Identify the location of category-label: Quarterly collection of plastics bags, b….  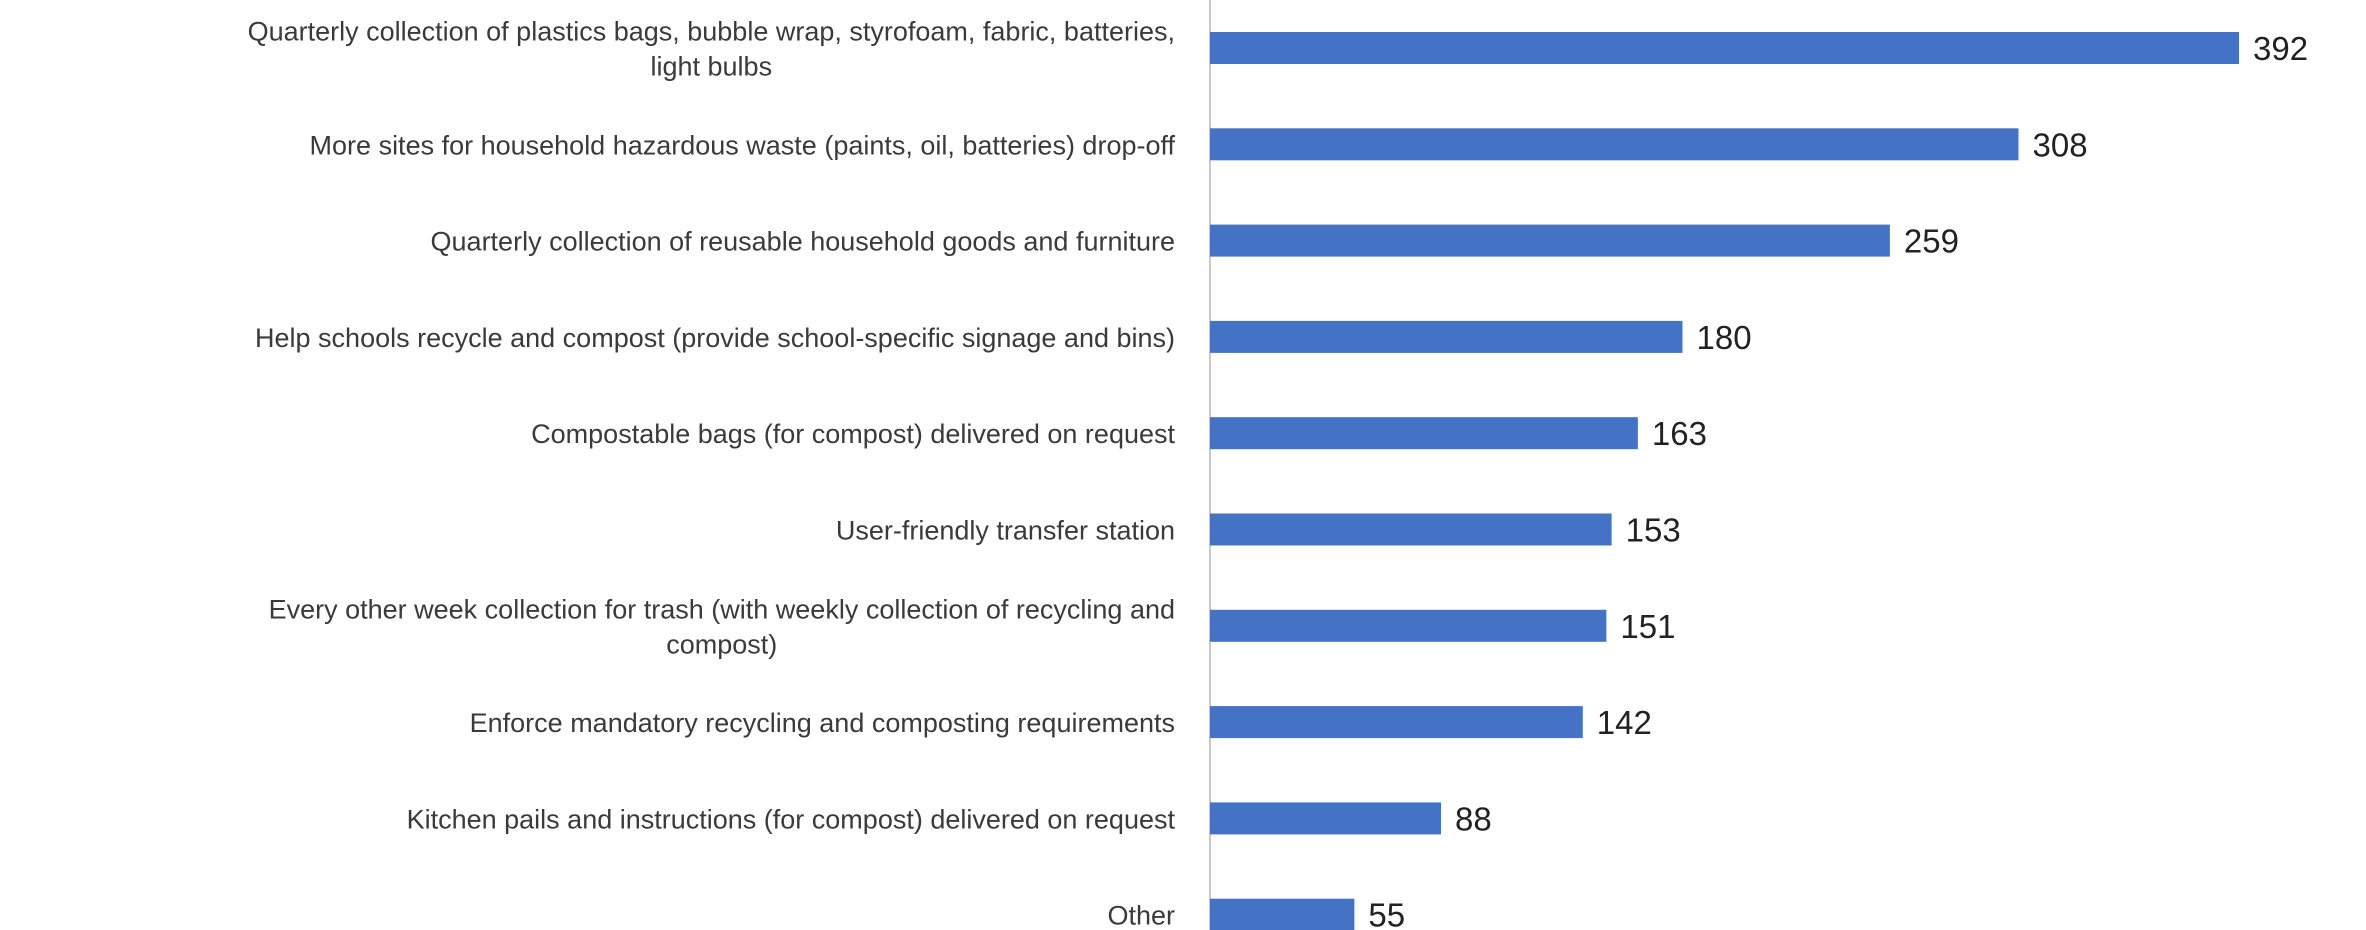
(711, 32).